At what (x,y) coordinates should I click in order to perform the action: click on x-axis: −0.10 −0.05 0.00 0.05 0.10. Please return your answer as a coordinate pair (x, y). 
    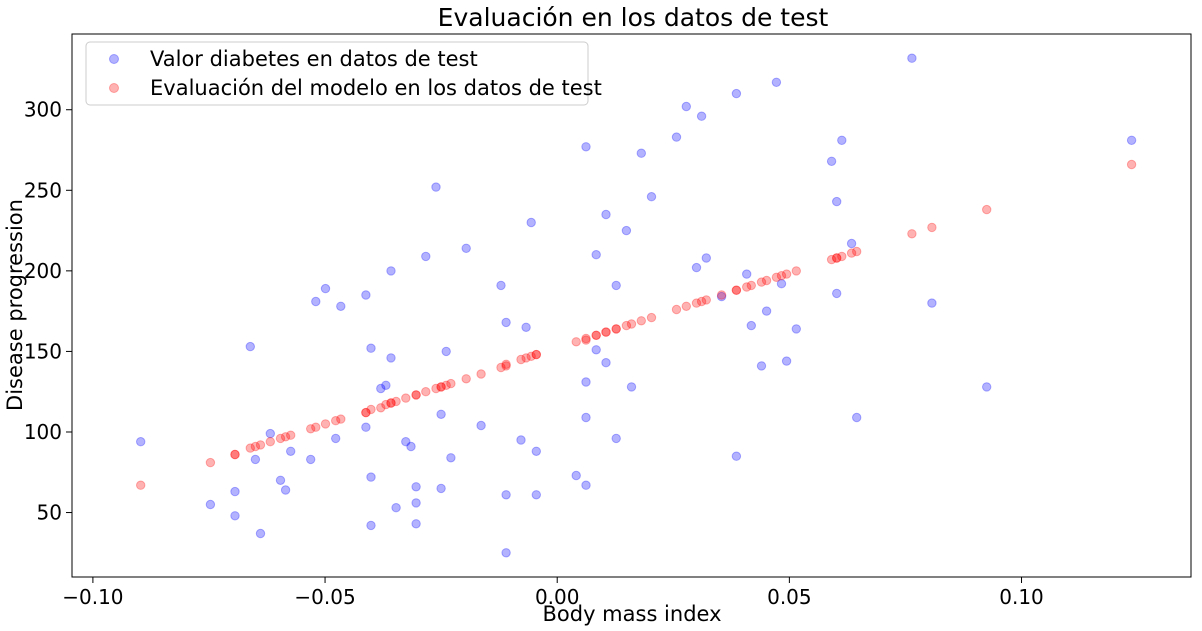
    Looking at the image, I should click on (553, 593).